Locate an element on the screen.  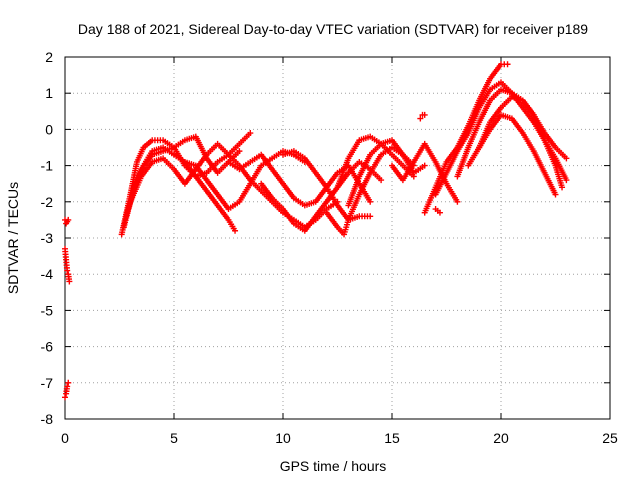
series-s7 is located at coordinates (321, 196).